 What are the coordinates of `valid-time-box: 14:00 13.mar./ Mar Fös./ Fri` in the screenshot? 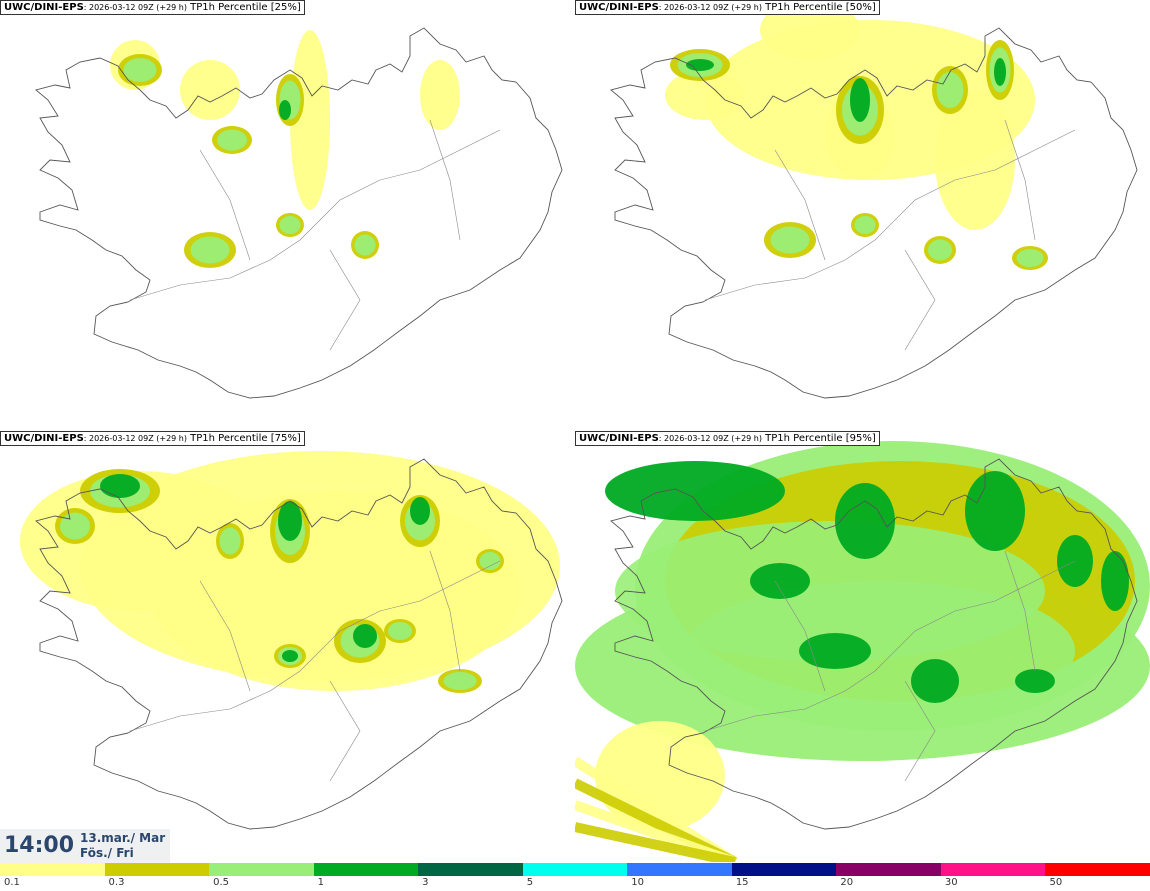 It's located at (85, 846).